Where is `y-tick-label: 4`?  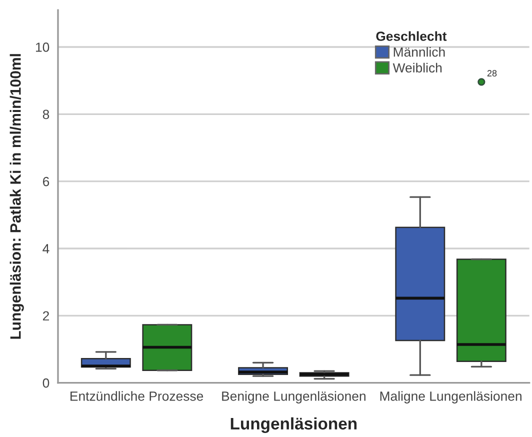
y-tick-label: 4 is located at coordinates (46, 249).